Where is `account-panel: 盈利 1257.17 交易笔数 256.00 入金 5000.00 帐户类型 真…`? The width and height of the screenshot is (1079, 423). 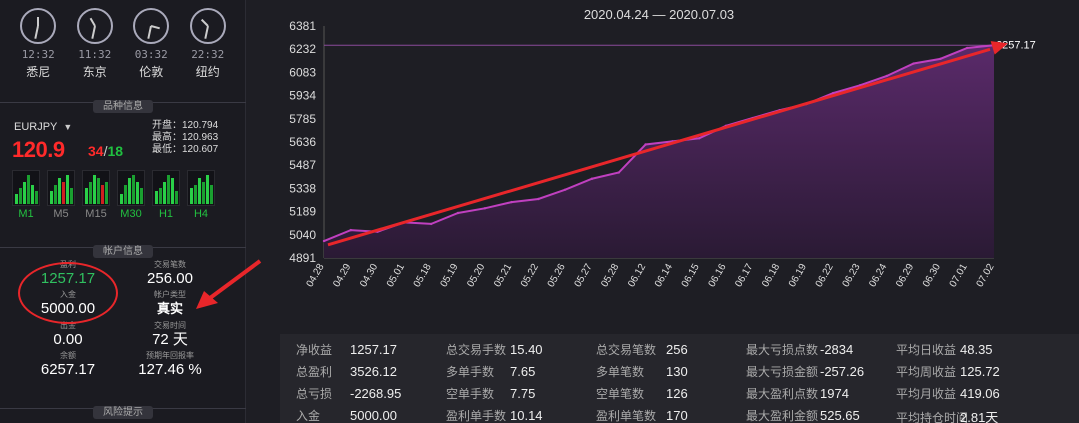 account-panel: 盈利 1257.17 交易笔数 256.00 入金 5000.00 帐户类型 真… is located at coordinates (123, 320).